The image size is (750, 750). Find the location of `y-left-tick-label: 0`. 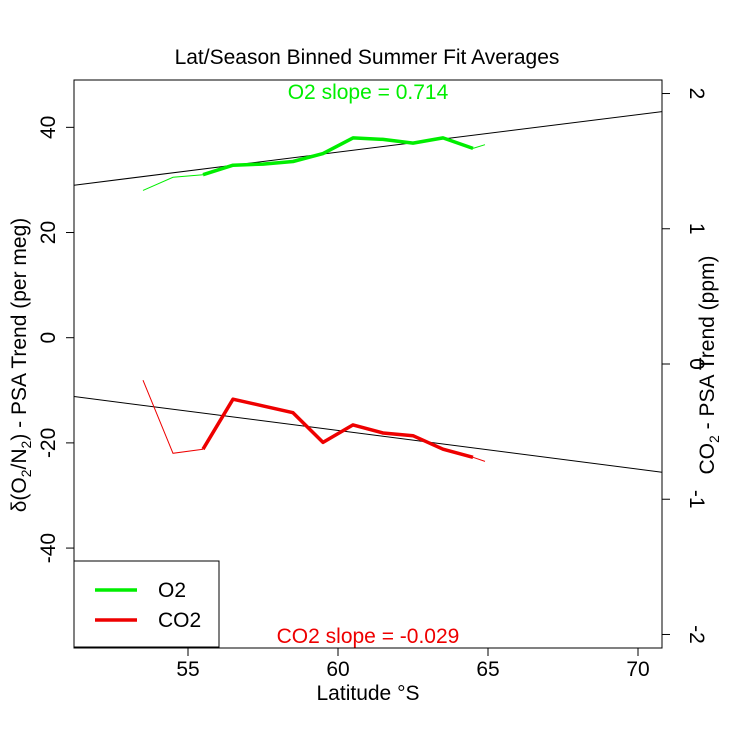

y-left-tick-label: 0 is located at coordinates (48, 338).